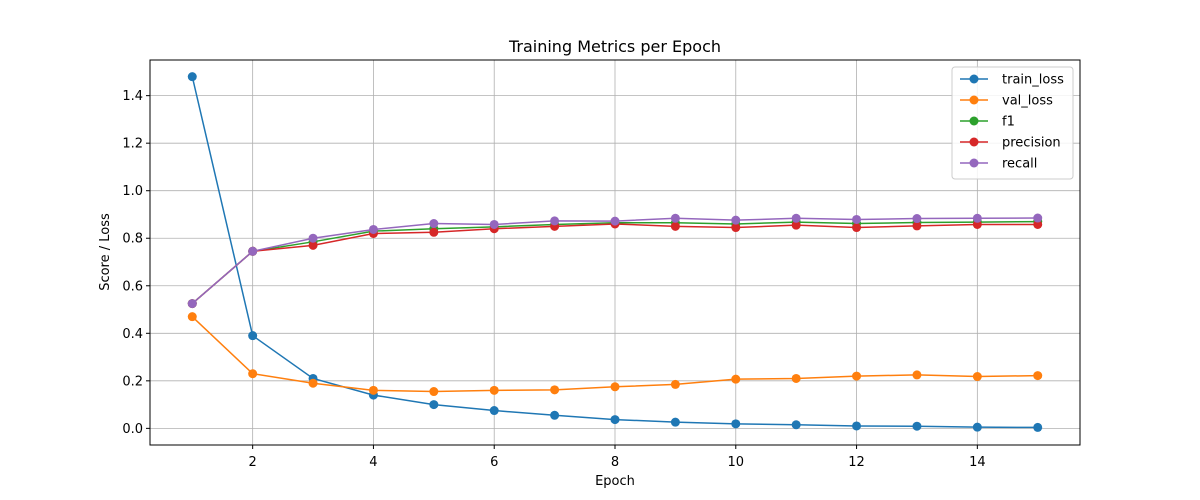 Image resolution: width=1200 pixels, height=500 pixels. Describe the element at coordinates (1033, 80) in the screenshot. I see `legend-label: train_loss` at that location.